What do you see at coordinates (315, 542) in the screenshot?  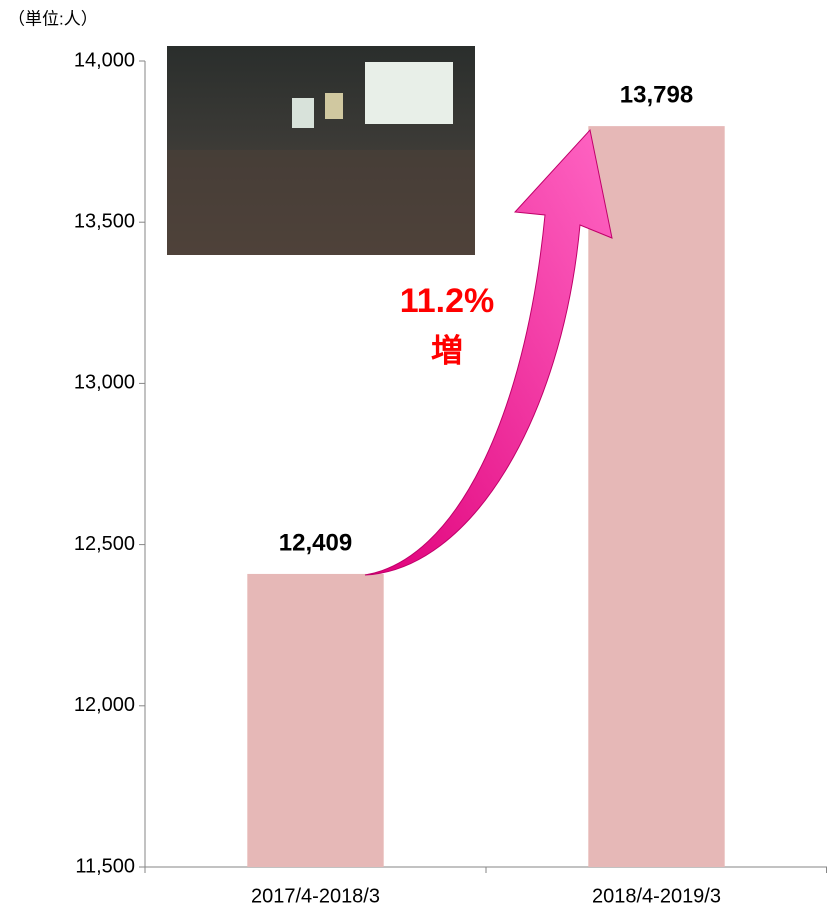 I see `value-label: 12,409` at bounding box center [315, 542].